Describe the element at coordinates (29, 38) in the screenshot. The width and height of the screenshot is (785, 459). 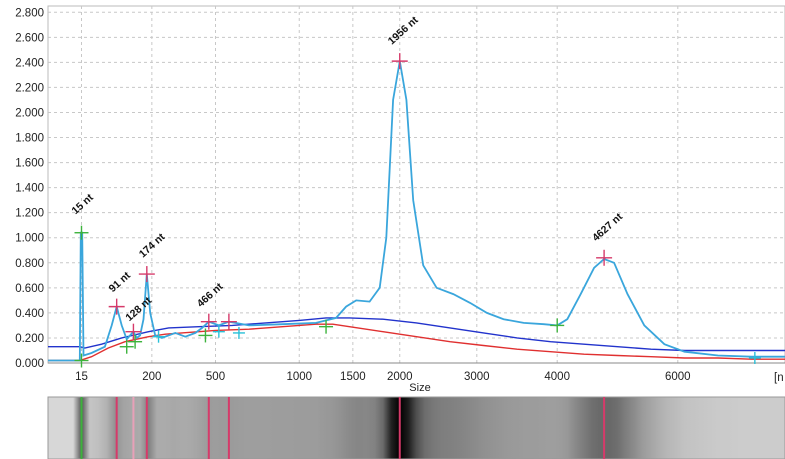
I see `y-tick-label: 2.600` at that location.